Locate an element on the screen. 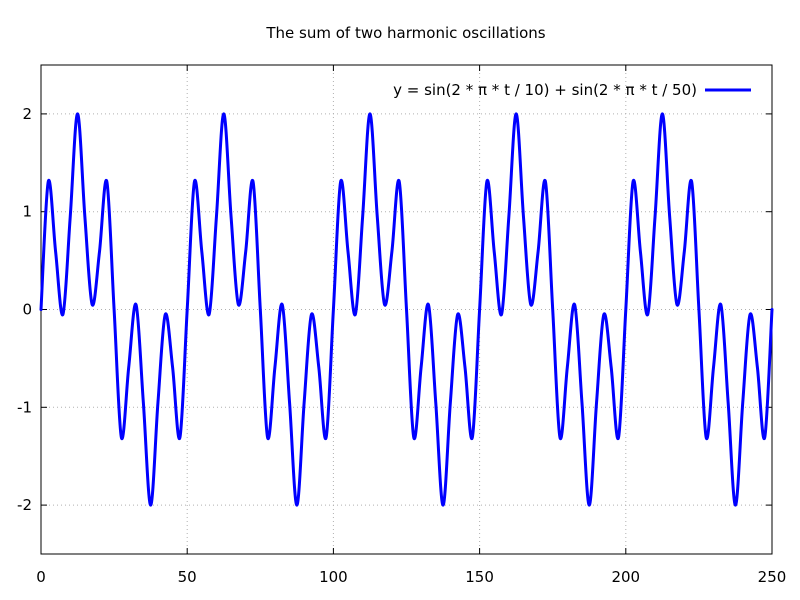 The height and width of the screenshot is (600, 800). chart-title: The sum of two harmonic oscillations is located at coordinates (405, 33).